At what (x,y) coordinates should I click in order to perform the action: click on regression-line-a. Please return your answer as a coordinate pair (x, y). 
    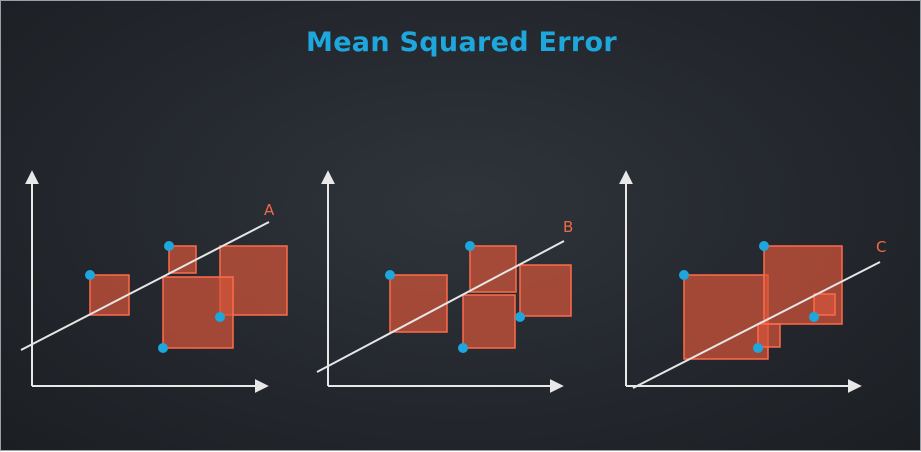
    Looking at the image, I should click on (145, 286).